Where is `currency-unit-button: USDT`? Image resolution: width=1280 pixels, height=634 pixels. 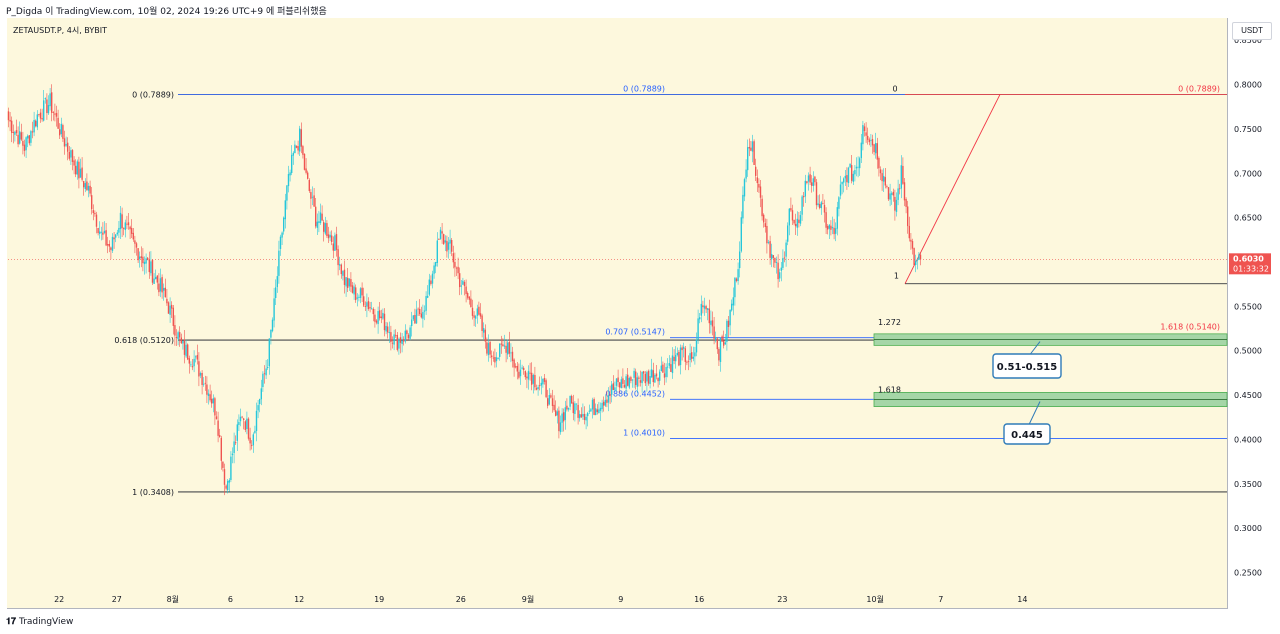
currency-unit-button: USDT is located at coordinates (1252, 31).